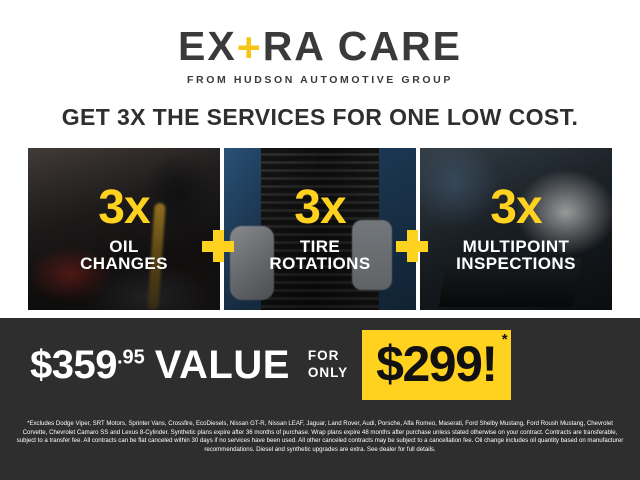  I want to click on service-panel-tire-rotations: 3x TIRE ROTATIONS, so click(320, 229).